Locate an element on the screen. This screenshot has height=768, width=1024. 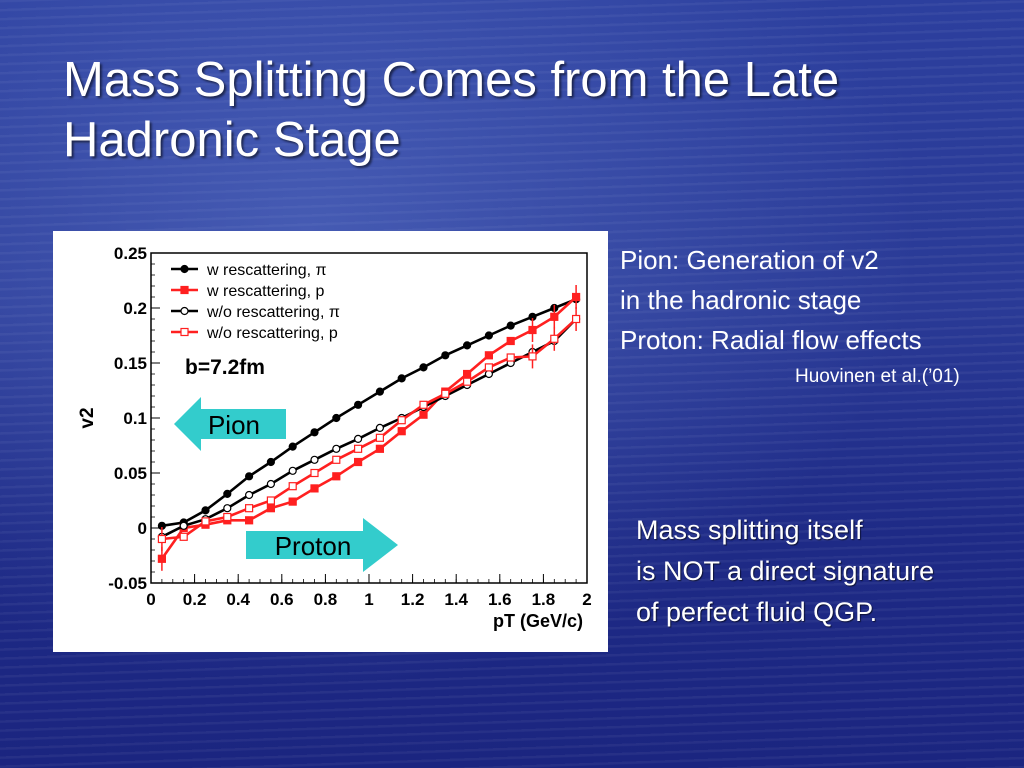
note-line-3: Proton: Radial flow effects is located at coordinates (771, 340).